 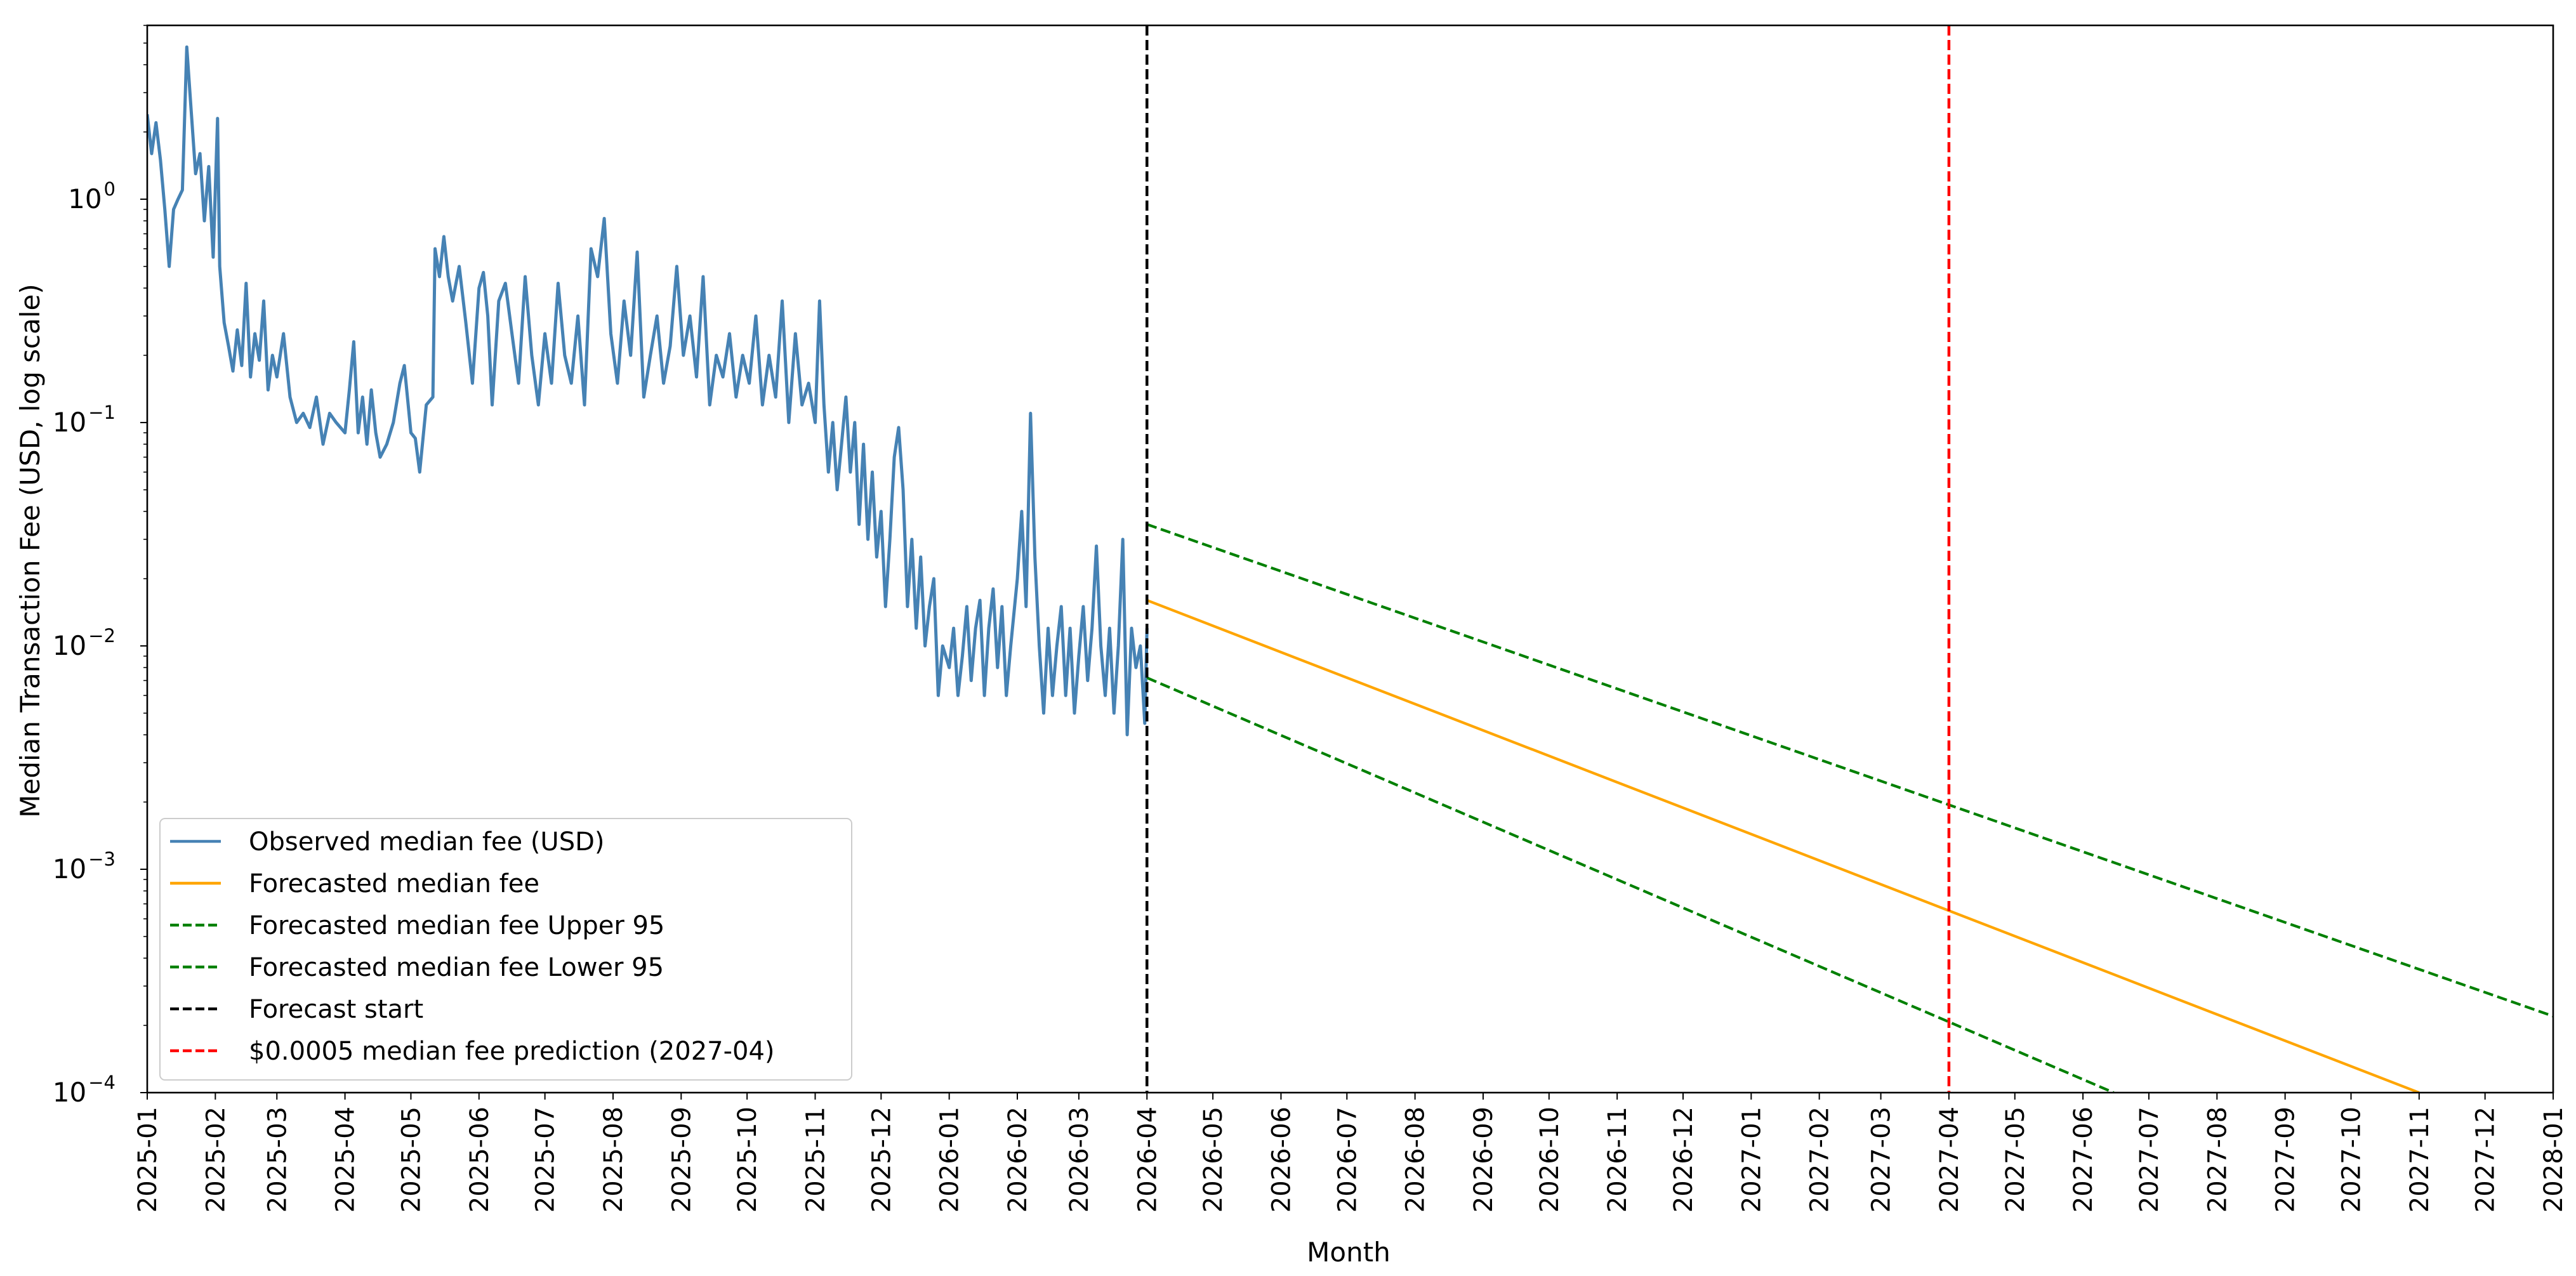 I want to click on legend-label: Forecast start, so click(x=336, y=1009).